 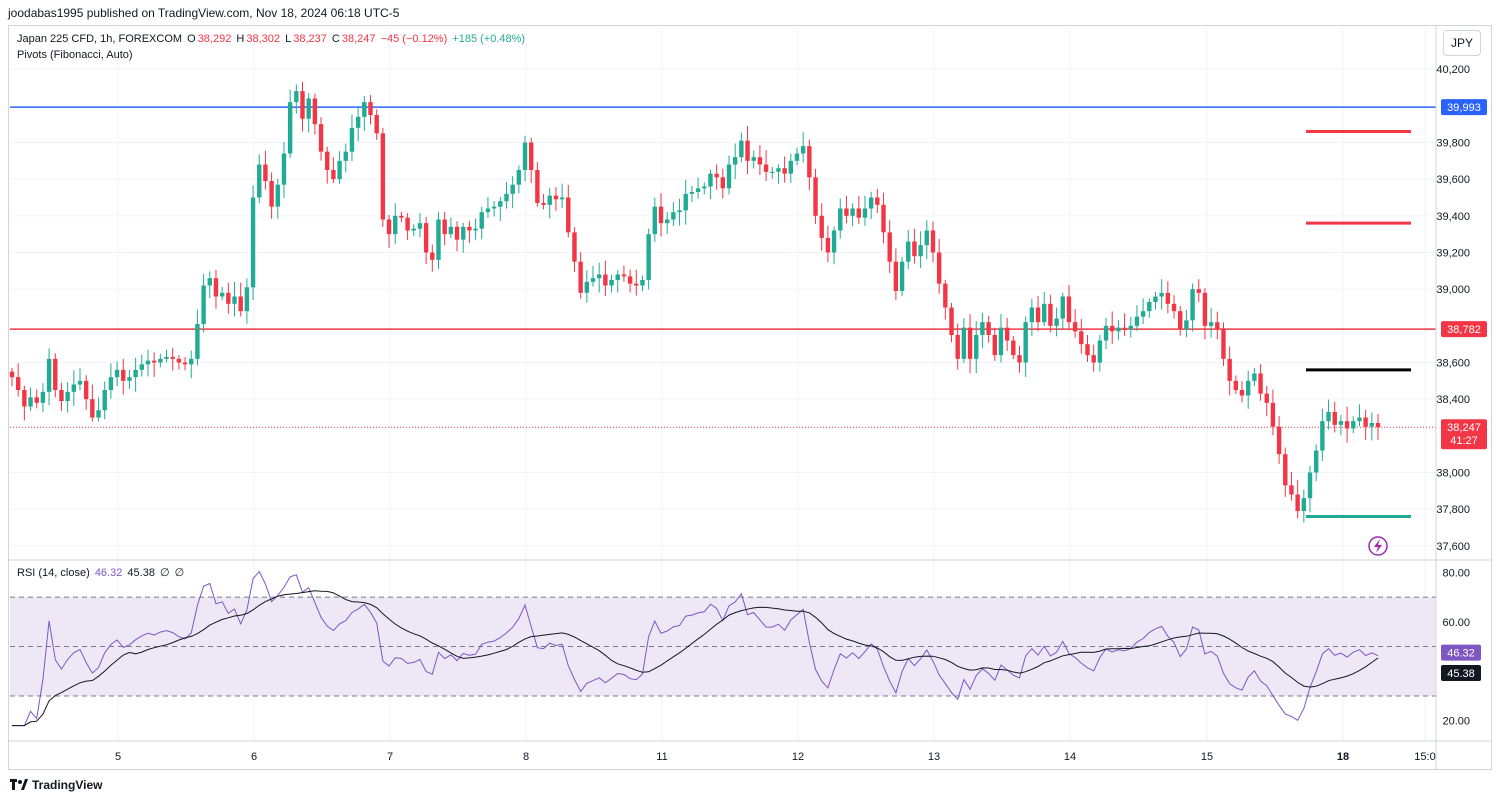 What do you see at coordinates (526, 757) in the screenshot?
I see `x-tick-label: 8` at bounding box center [526, 757].